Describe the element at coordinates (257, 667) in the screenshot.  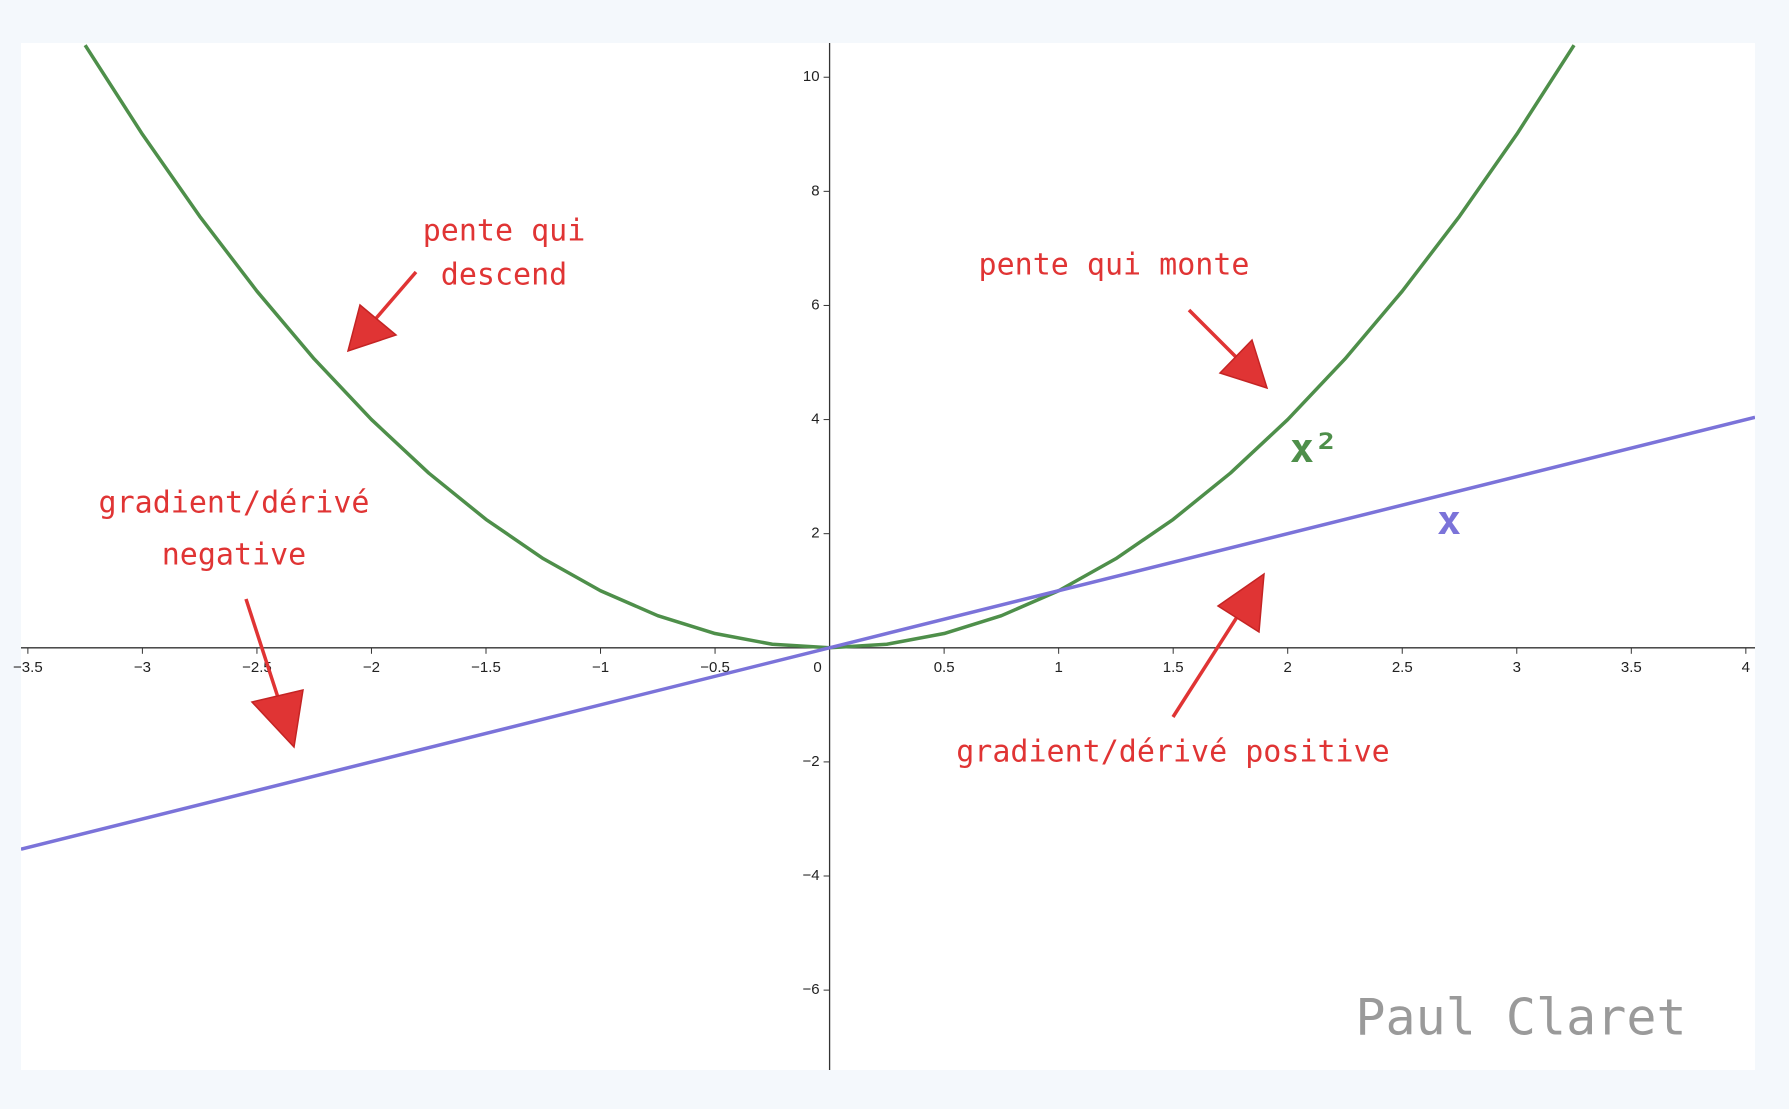
I see `x-tick-label: −2.5` at that location.